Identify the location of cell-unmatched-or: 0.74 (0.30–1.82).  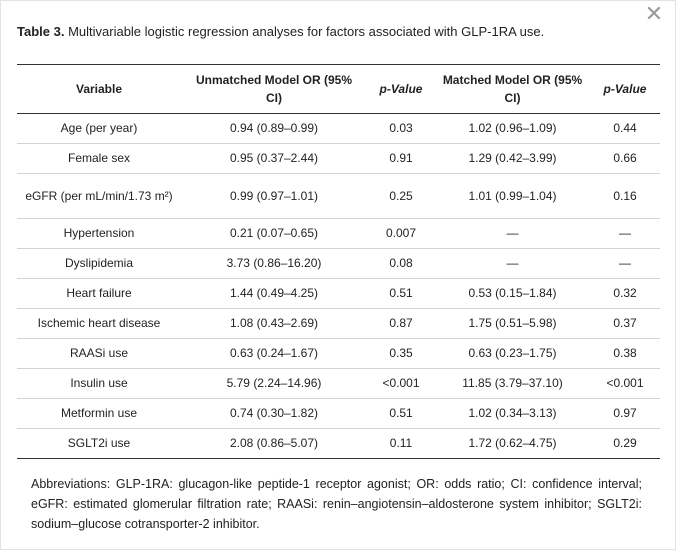
(274, 413).